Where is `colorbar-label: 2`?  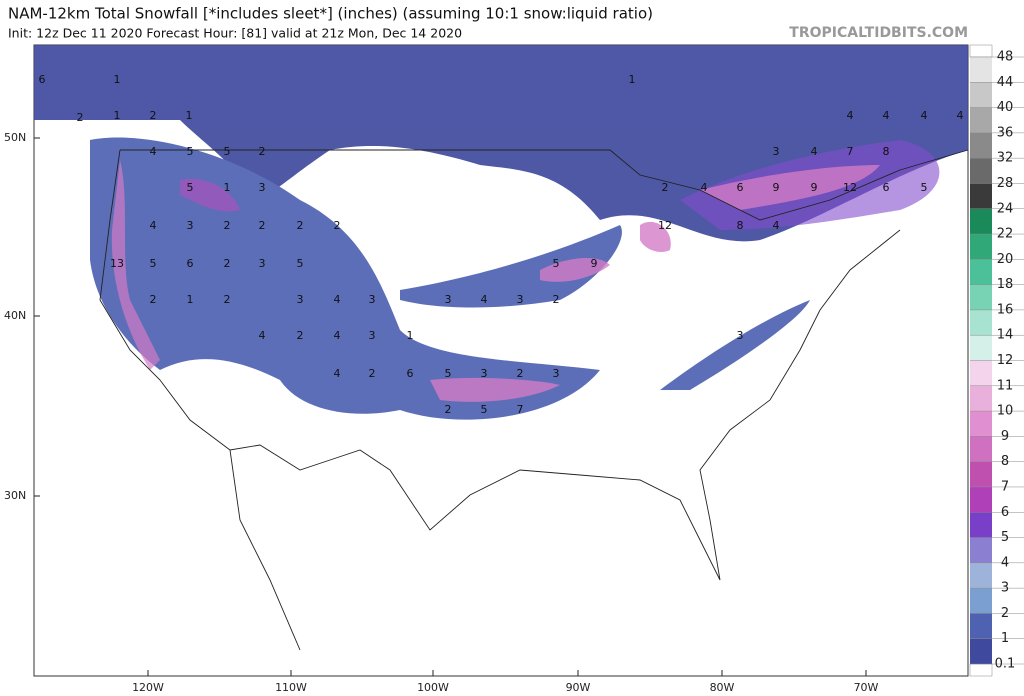
colorbar-label: 2 is located at coordinates (1005, 613).